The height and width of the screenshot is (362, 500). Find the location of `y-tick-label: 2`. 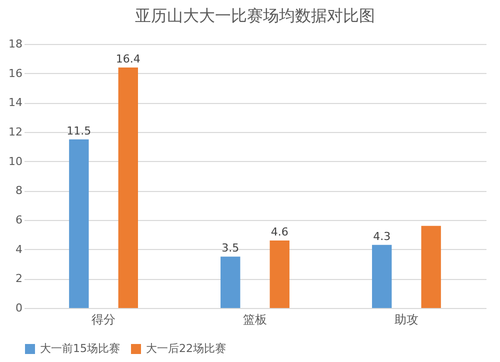

y-tick-label: 2 is located at coordinates (19, 279).